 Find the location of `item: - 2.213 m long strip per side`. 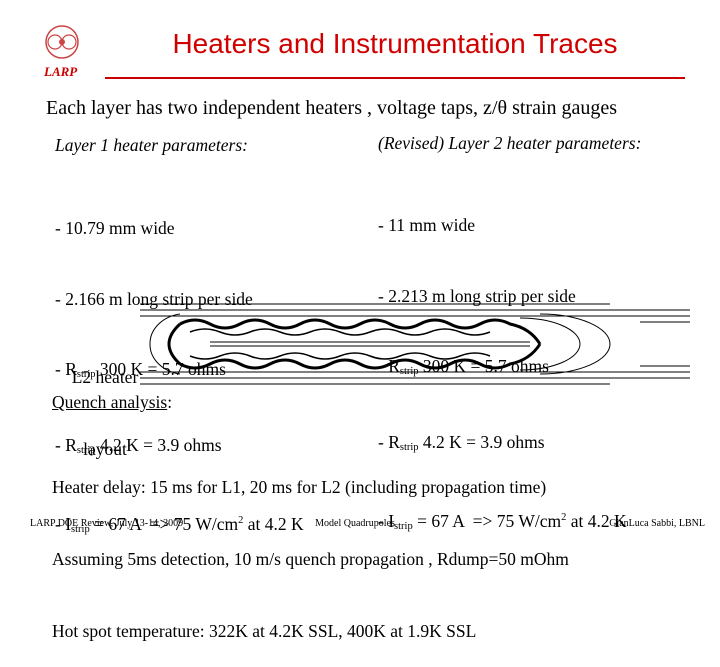

item: - 2.213 m long strip per side is located at coordinates (502, 297).